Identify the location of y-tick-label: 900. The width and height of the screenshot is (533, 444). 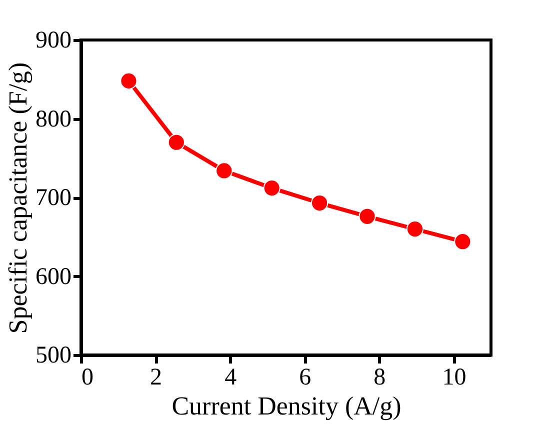
(54, 41).